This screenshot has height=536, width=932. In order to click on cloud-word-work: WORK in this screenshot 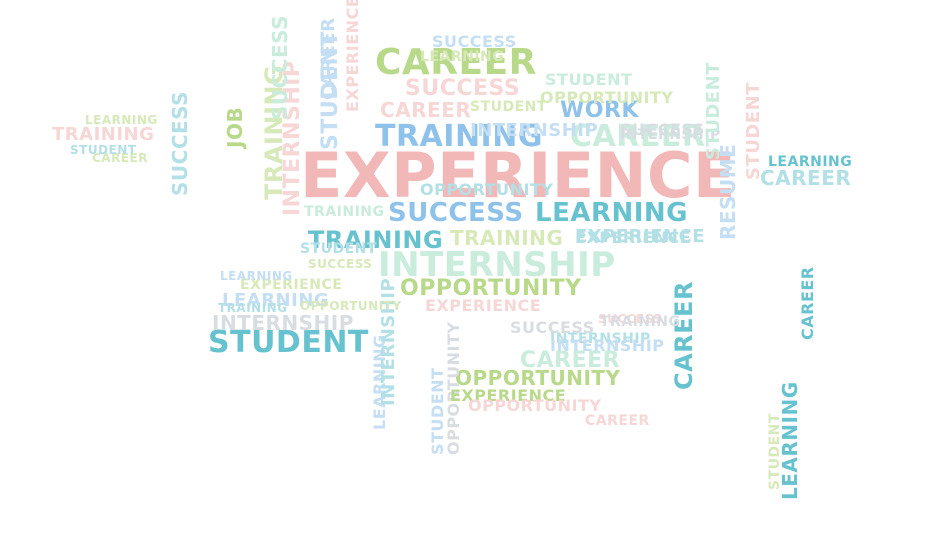, I will do `click(599, 110)`.